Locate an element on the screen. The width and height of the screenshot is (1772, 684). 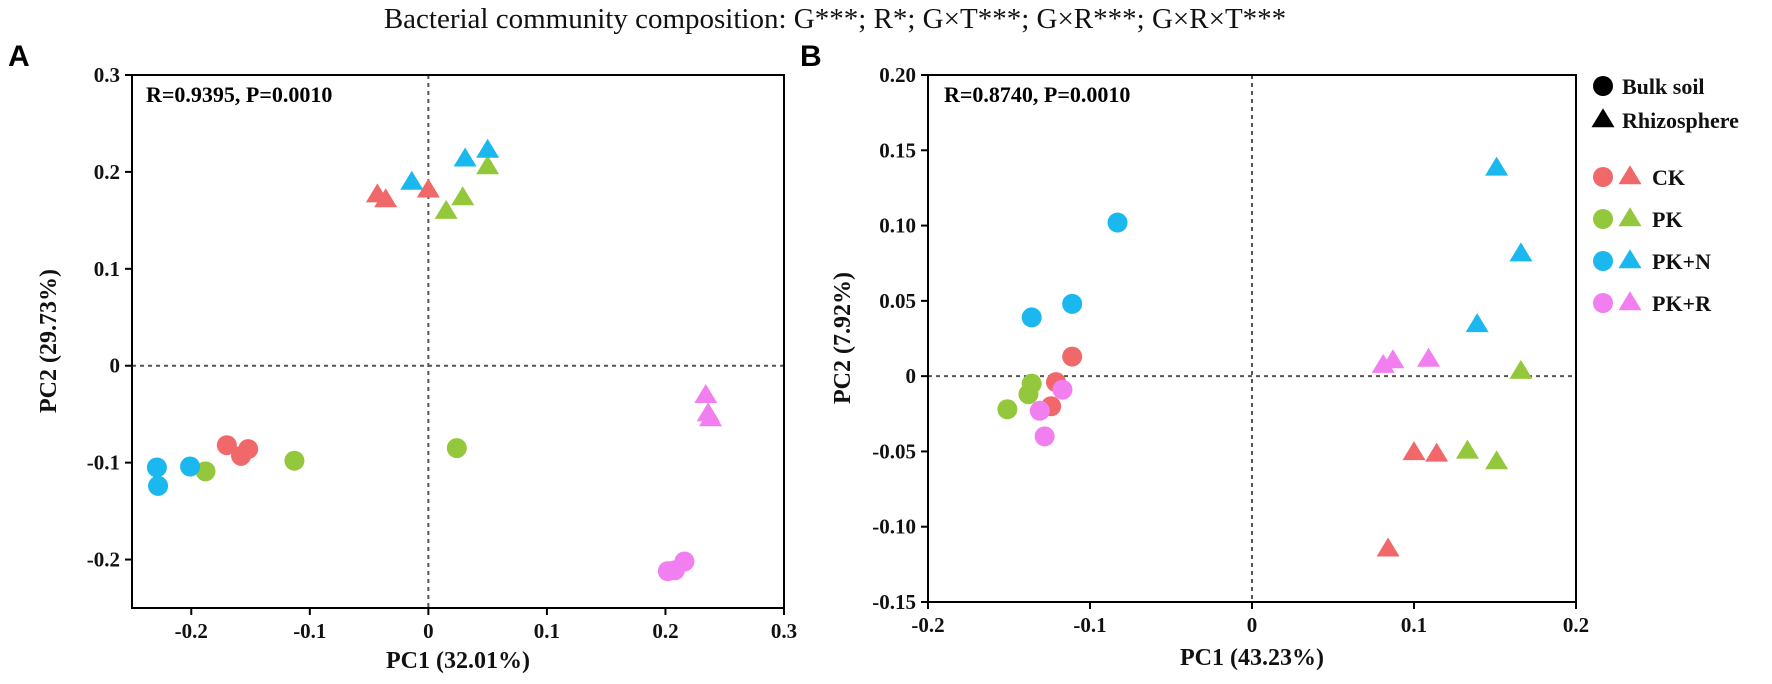
legend-ck-circle-icon is located at coordinates (1603, 177).